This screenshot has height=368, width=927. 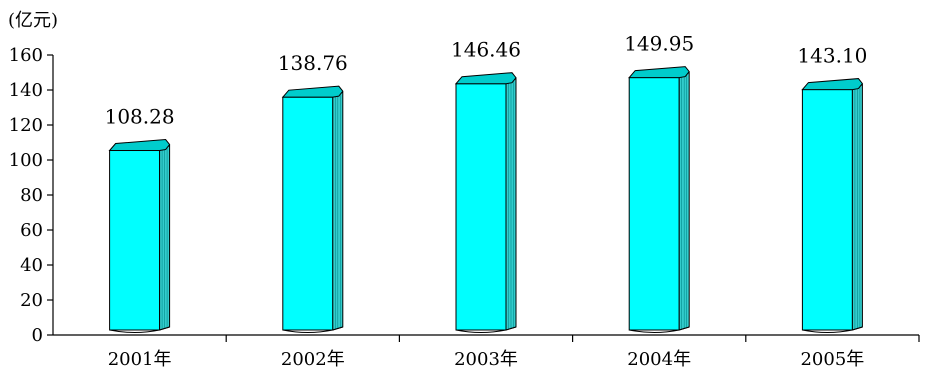 I want to click on y-tick-label: 100, so click(x=26, y=160).